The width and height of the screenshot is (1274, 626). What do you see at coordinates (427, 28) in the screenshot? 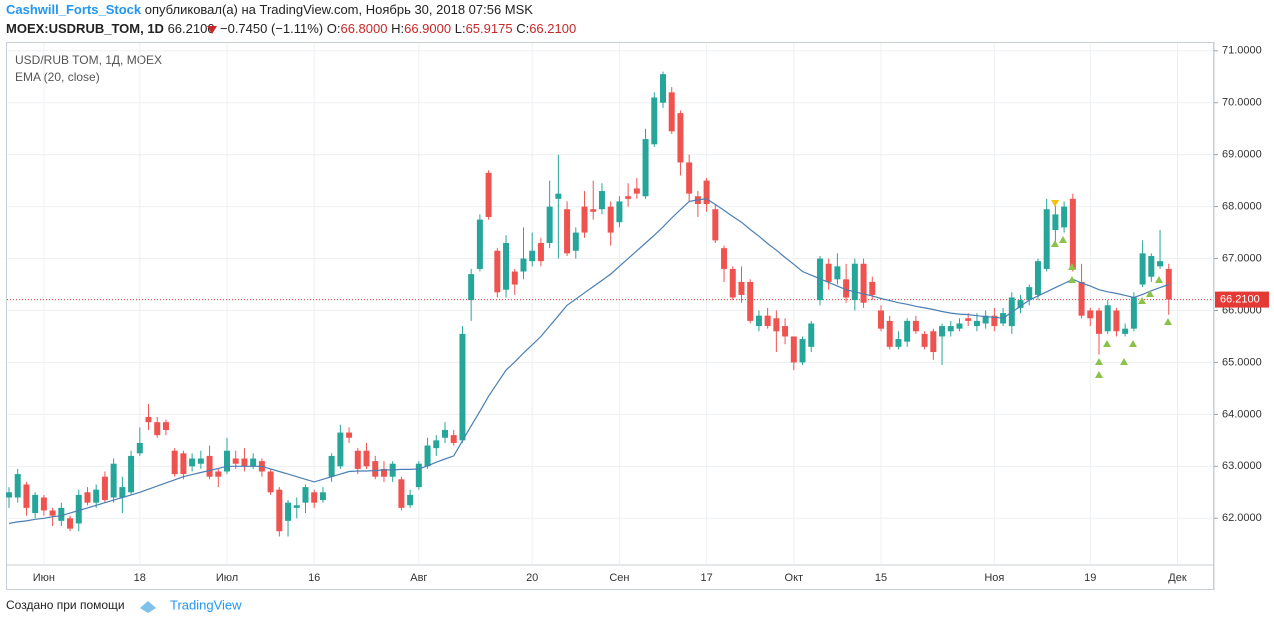
I see `h-value: 66.9000` at bounding box center [427, 28].